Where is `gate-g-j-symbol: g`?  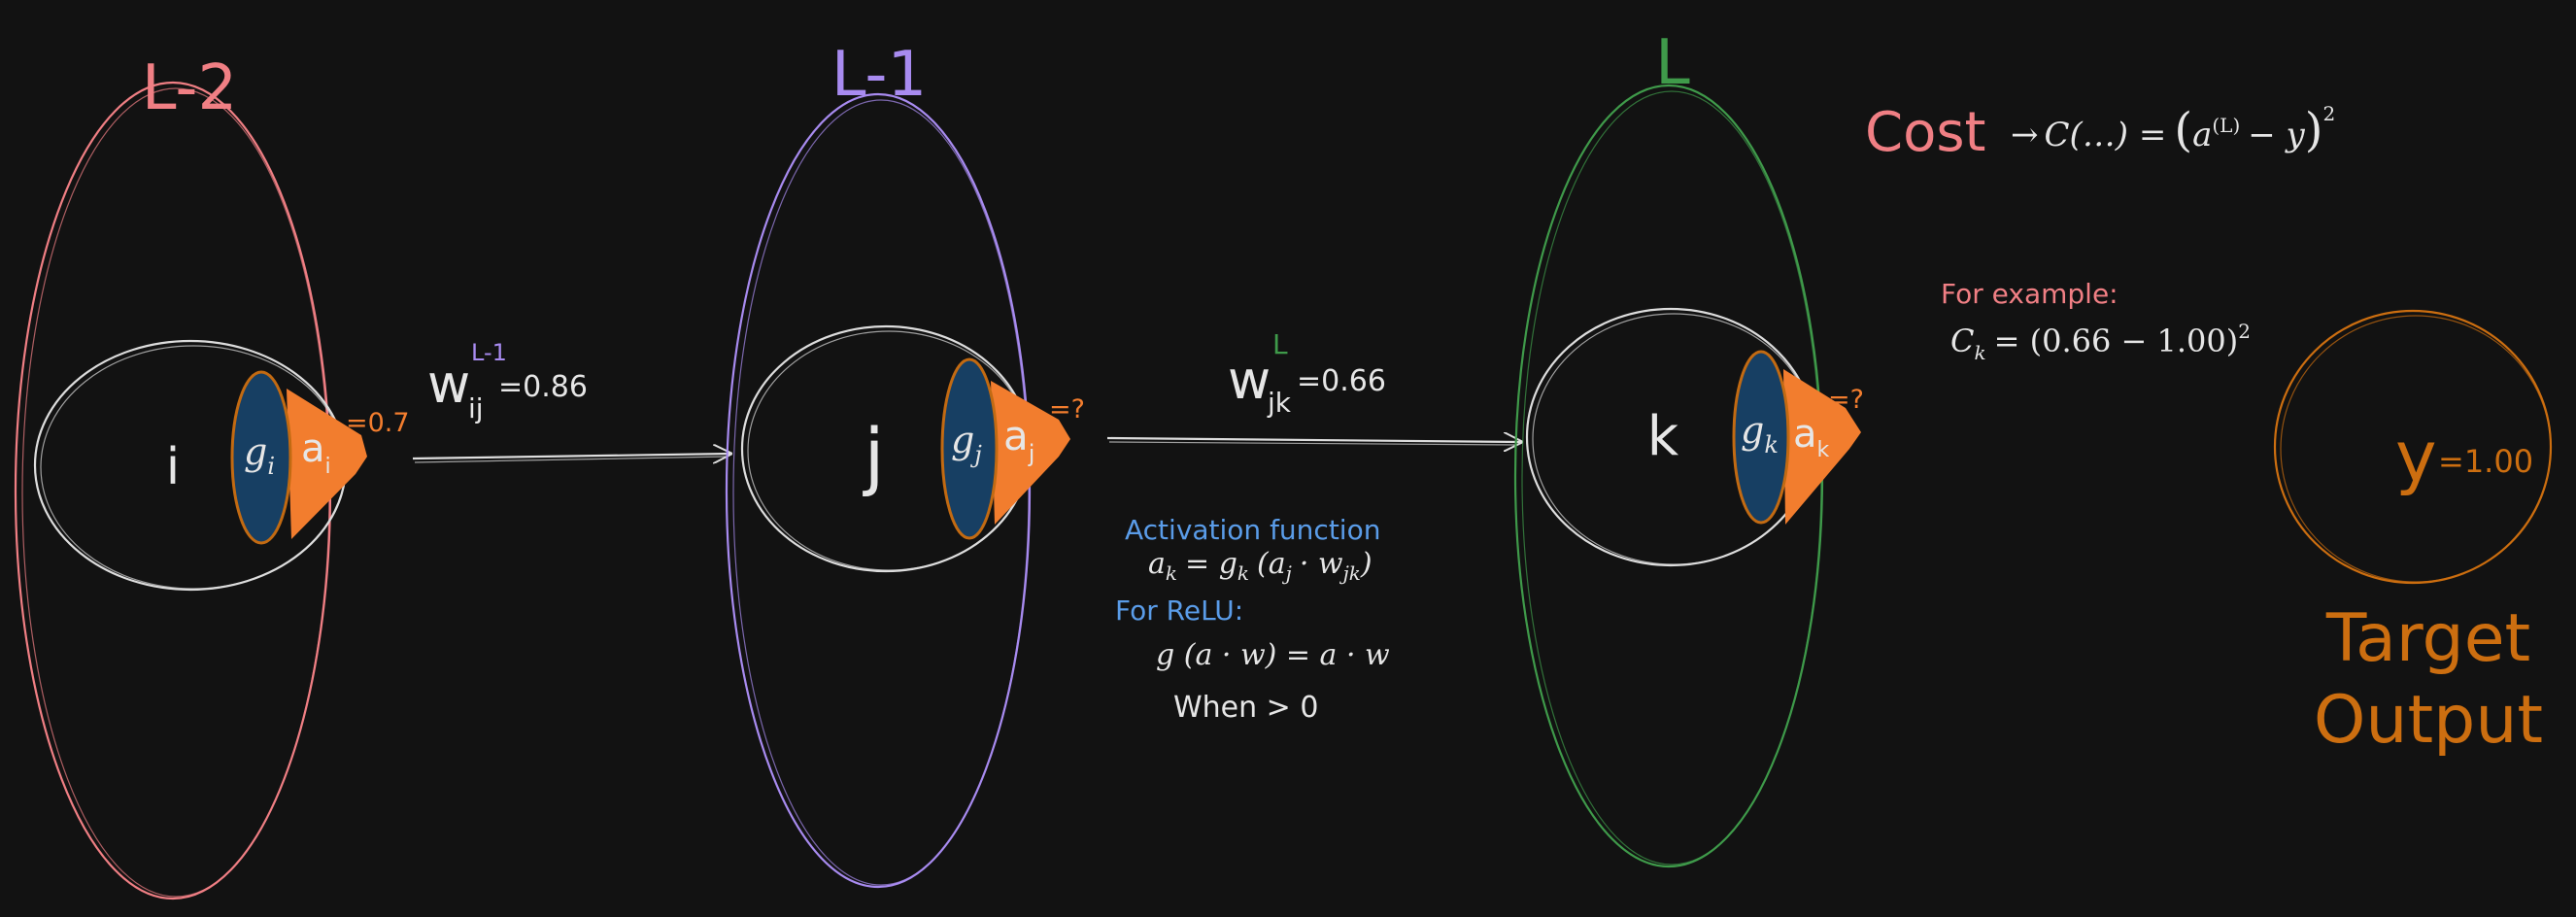 gate-g-j-symbol: g is located at coordinates (962, 440).